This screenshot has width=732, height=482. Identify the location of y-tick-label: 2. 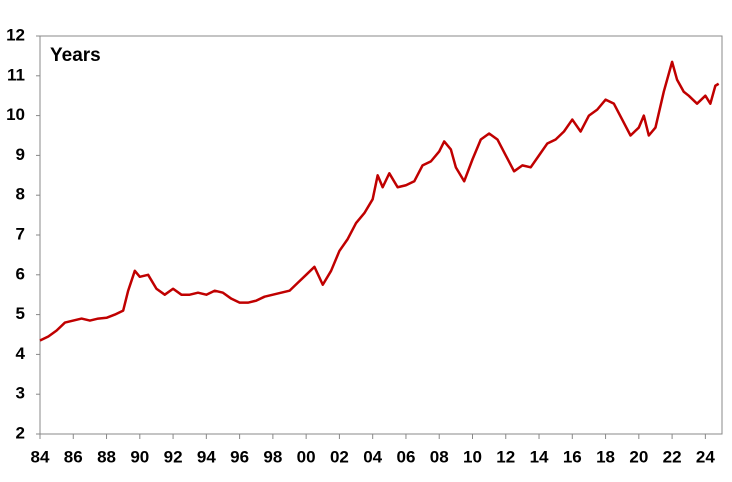
(20, 432).